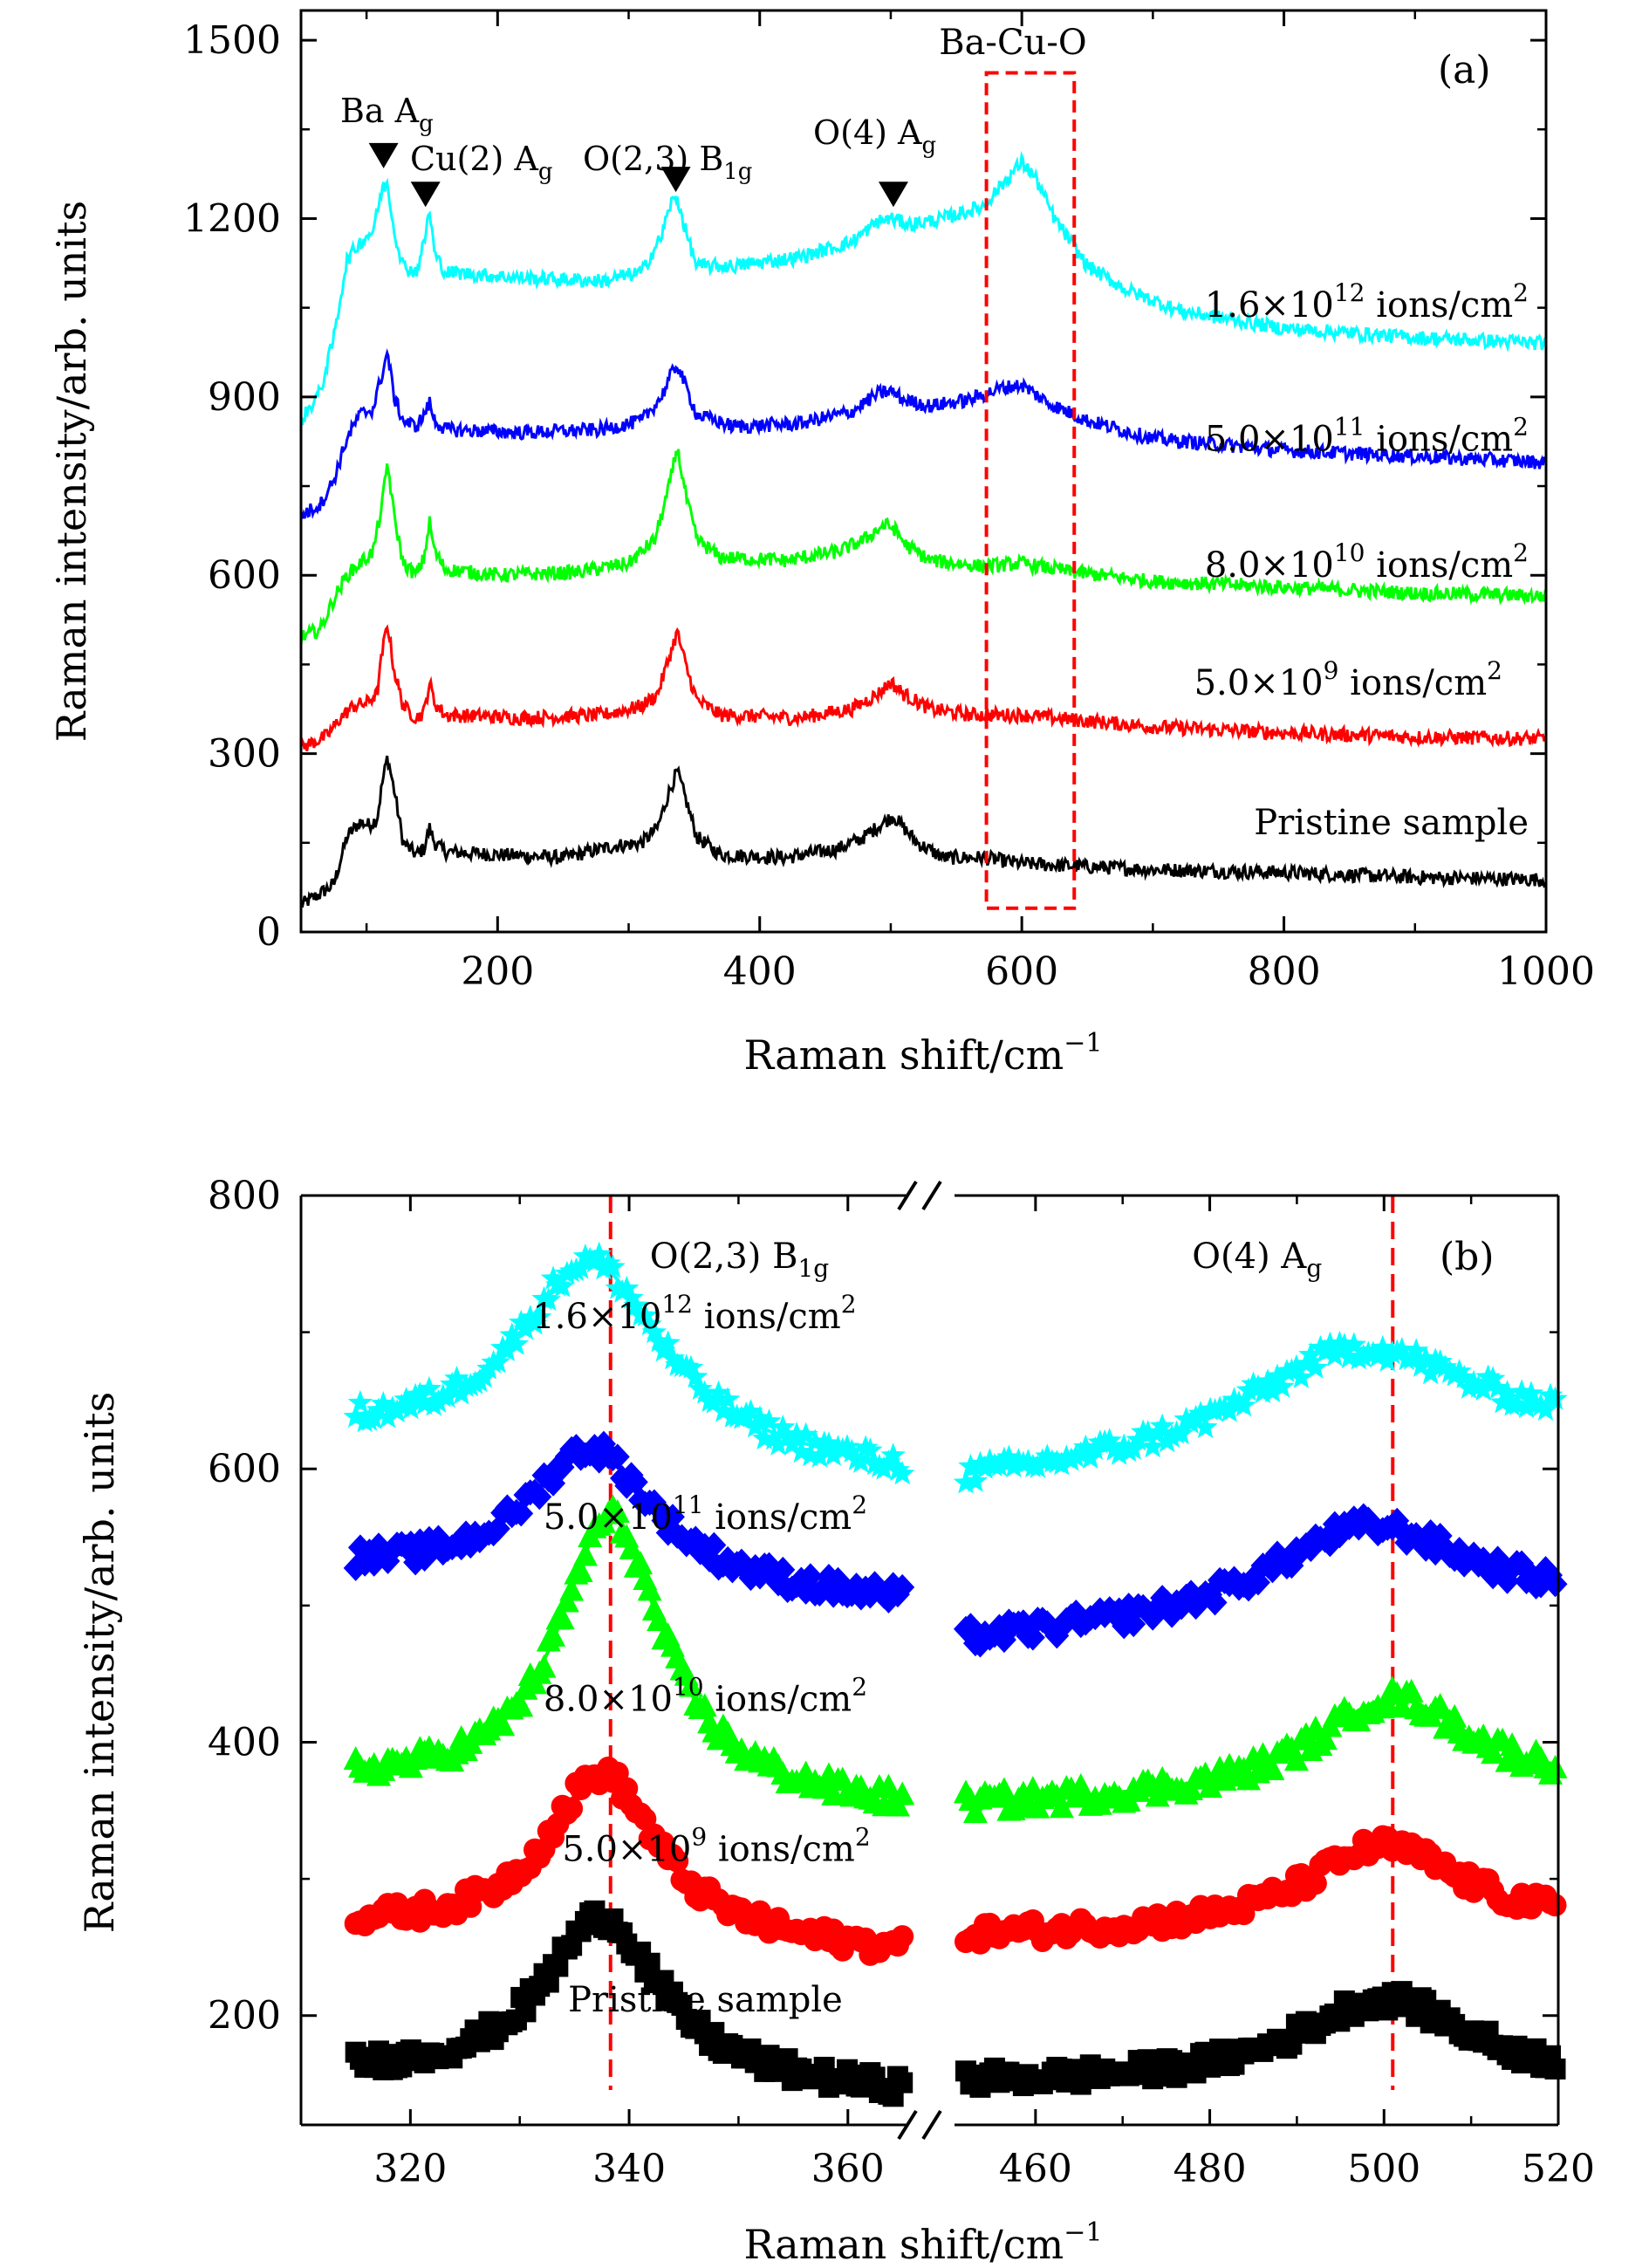 This screenshot has width=1649, height=2268. What do you see at coordinates (1349, 292) in the screenshot?
I see `series-label-a-sup-4: 12` at bounding box center [1349, 292].